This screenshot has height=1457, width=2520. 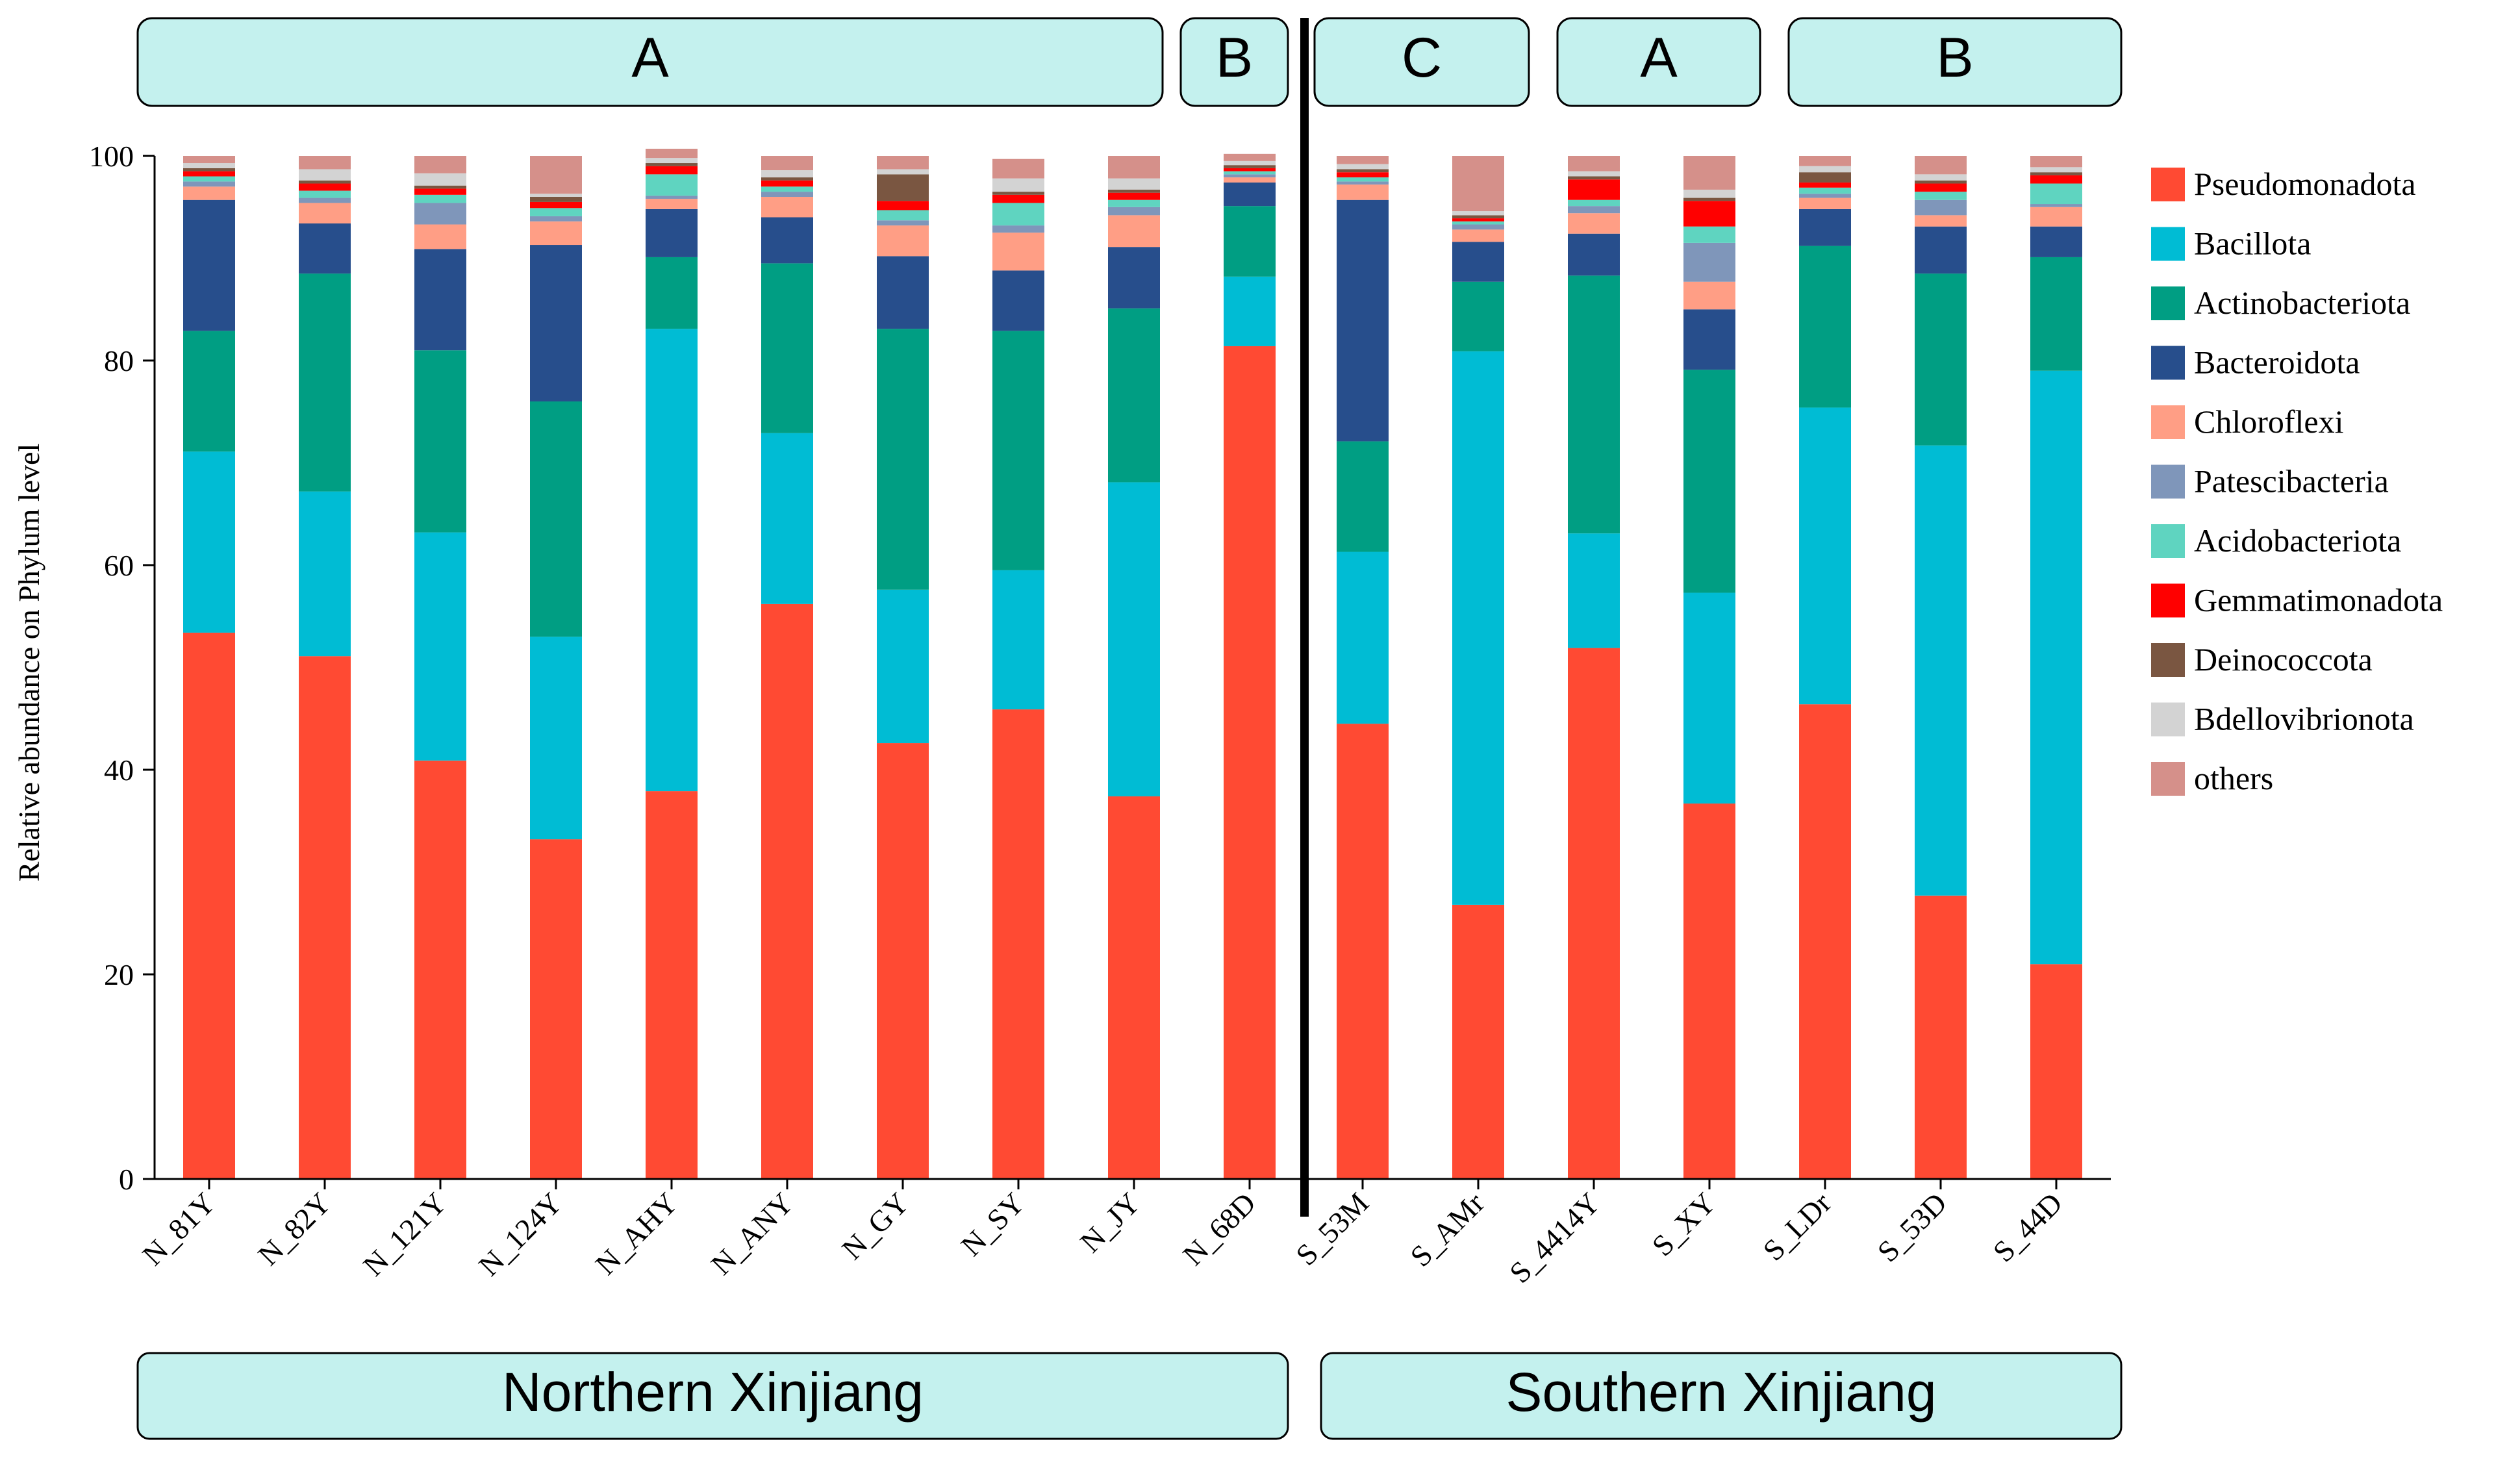 I want to click on bar-segment-N_121Y-Bacillota, so click(x=440, y=646).